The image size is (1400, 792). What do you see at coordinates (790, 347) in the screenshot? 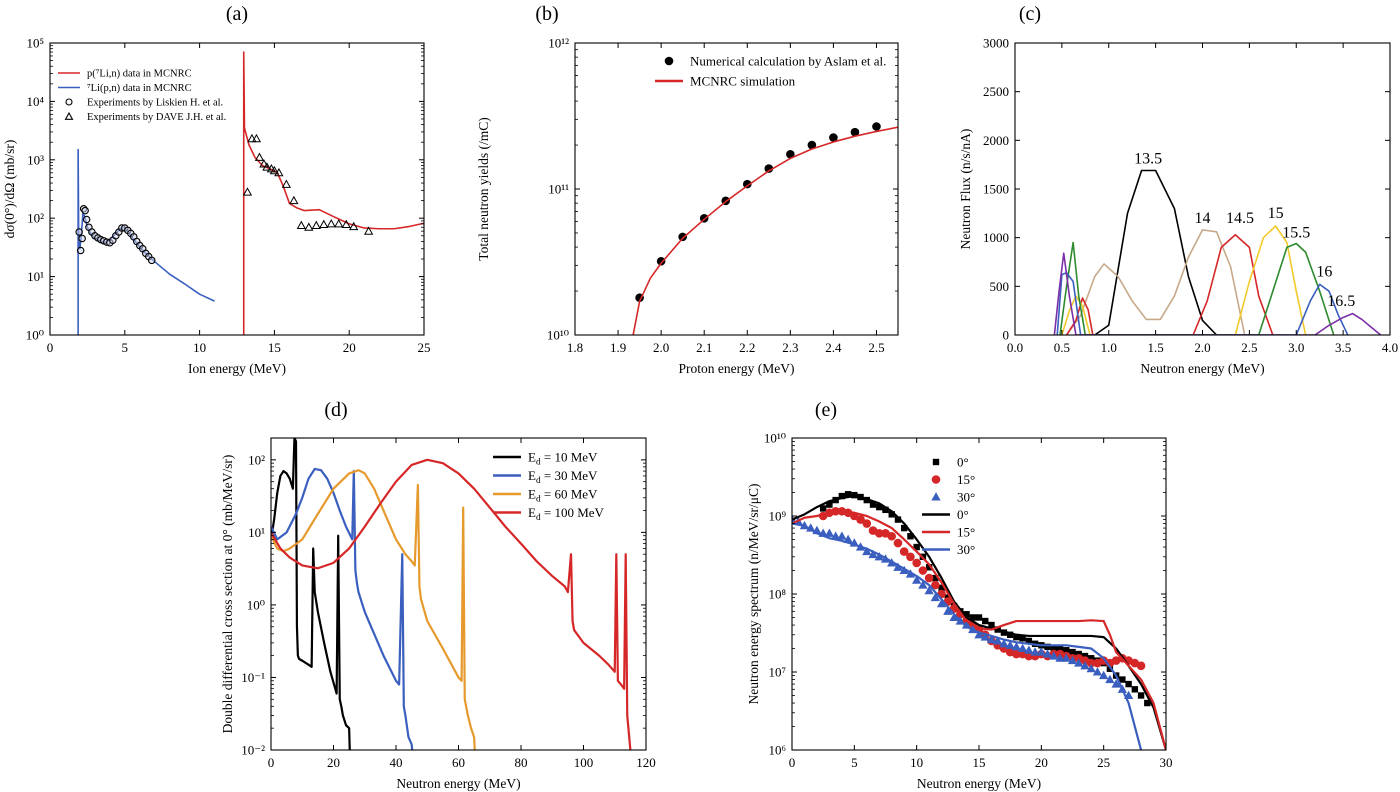
I see `x-tick-label: 2.3` at bounding box center [790, 347].